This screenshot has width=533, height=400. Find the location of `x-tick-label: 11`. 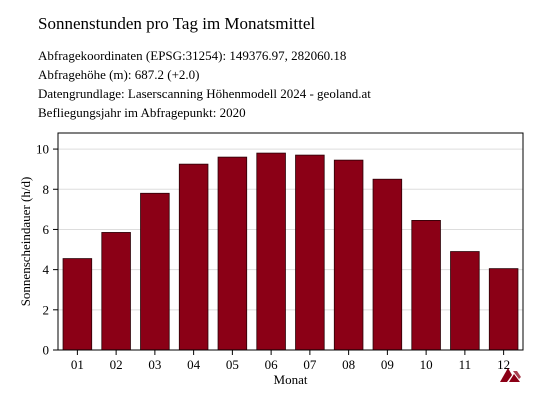

x-tick-label: 11 is located at coordinates (465, 364).